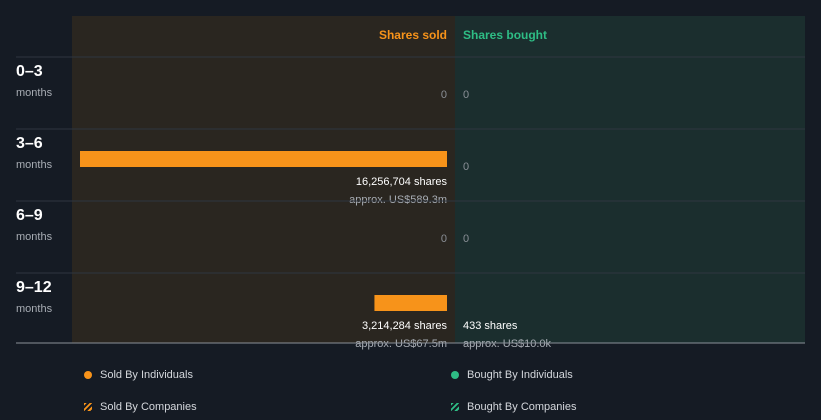 The width and height of the screenshot is (821, 420). Describe the element at coordinates (405, 326) in the screenshot. I see `sold-value-label: 3,214,284 shares` at that location.